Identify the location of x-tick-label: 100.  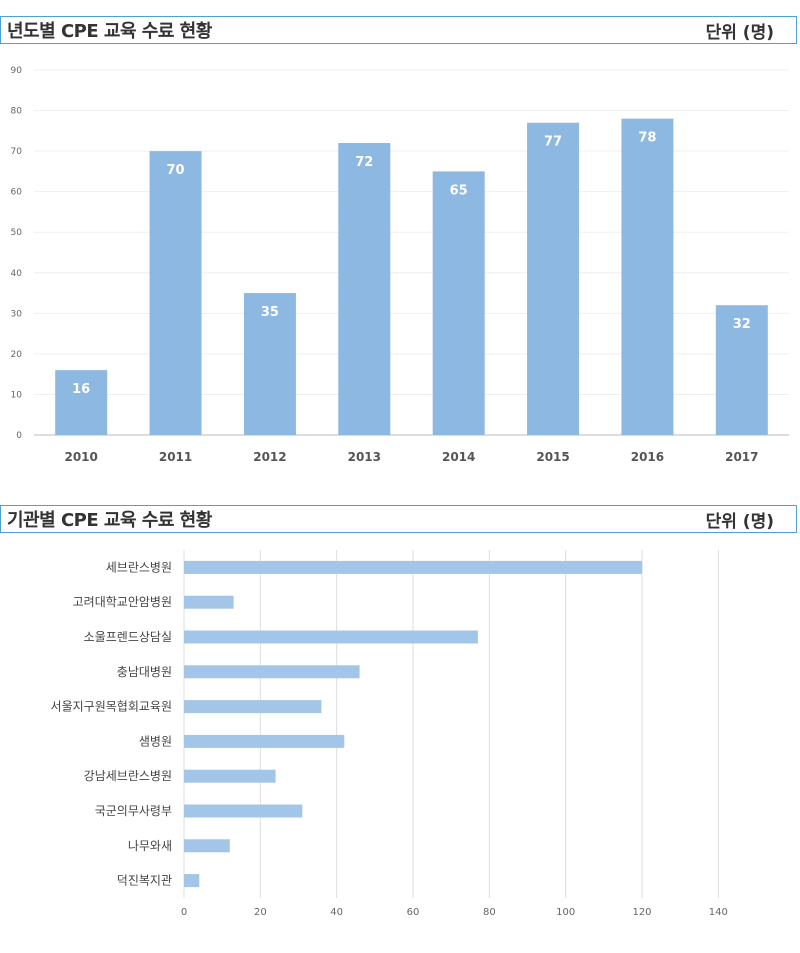
(565, 912).